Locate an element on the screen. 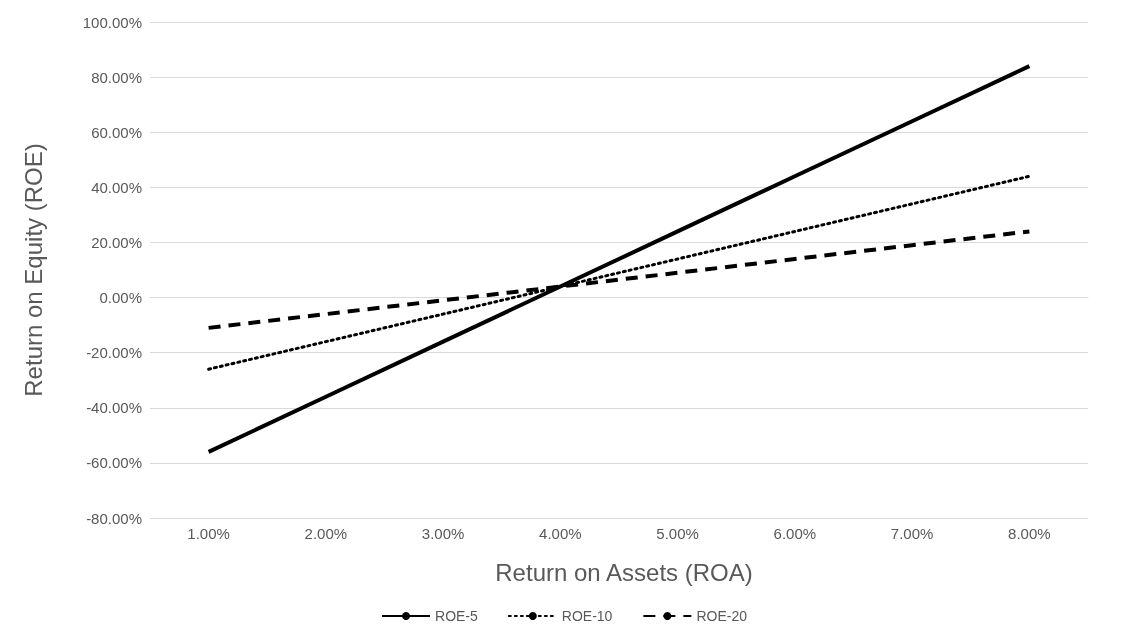  y-tick-label: 40.00% is located at coordinates (116, 187).